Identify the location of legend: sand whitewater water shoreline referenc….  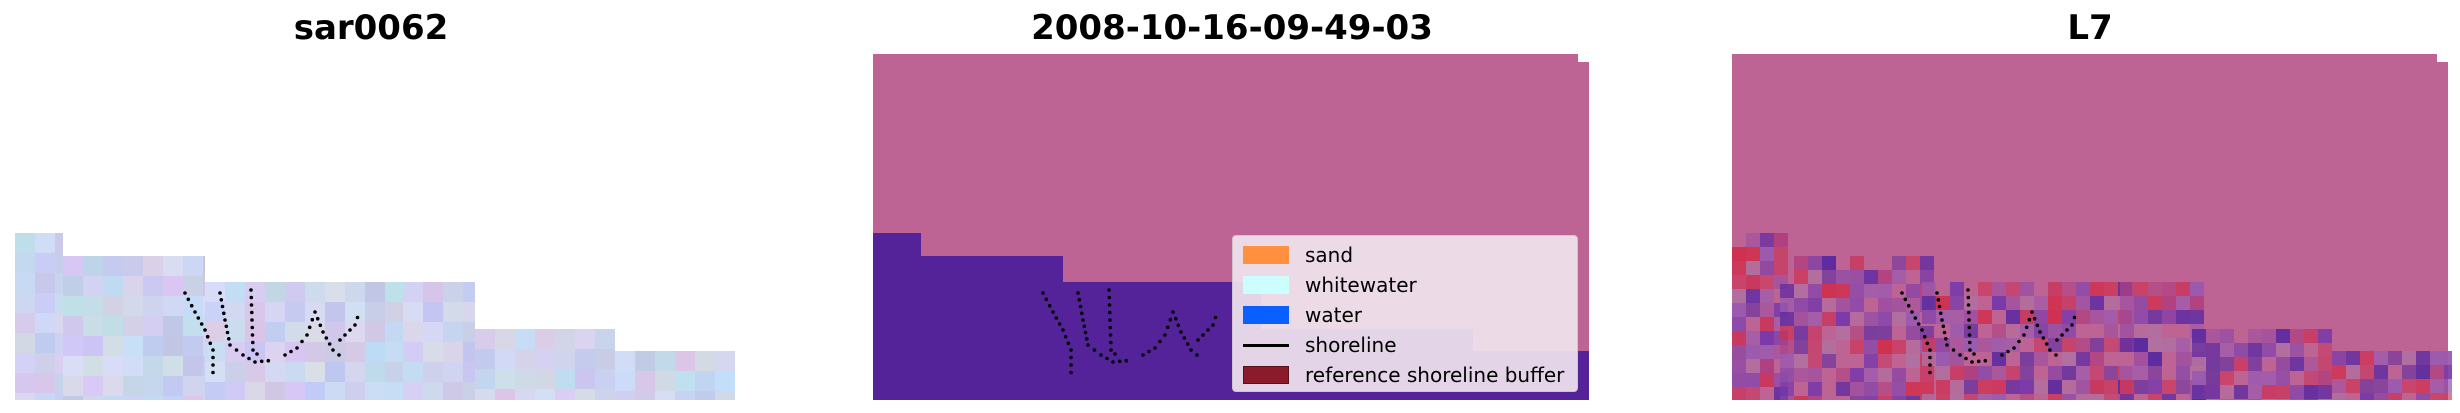
(1405, 313).